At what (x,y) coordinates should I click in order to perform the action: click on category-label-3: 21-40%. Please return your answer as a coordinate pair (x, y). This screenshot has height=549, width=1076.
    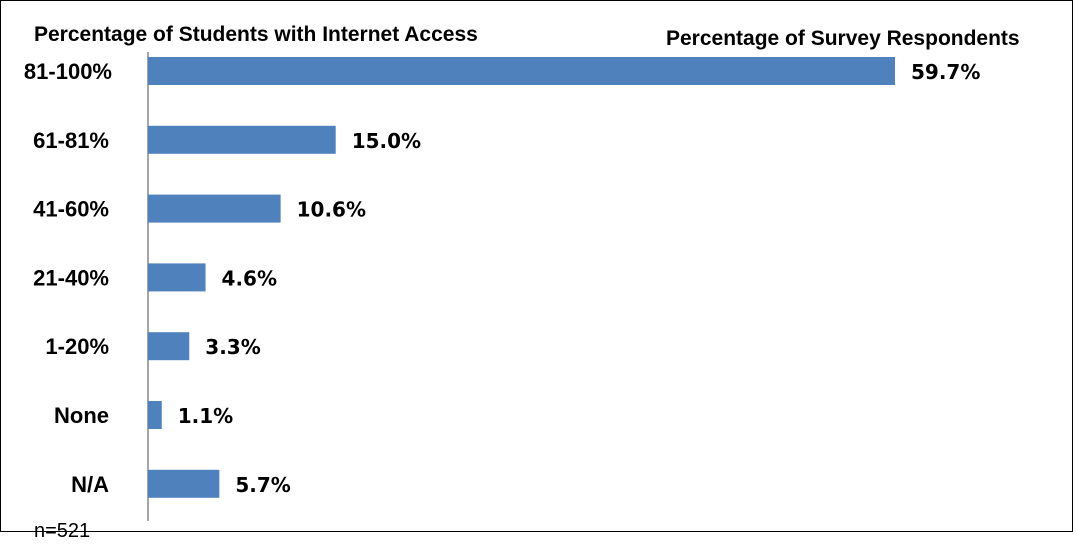
    Looking at the image, I should click on (71, 277).